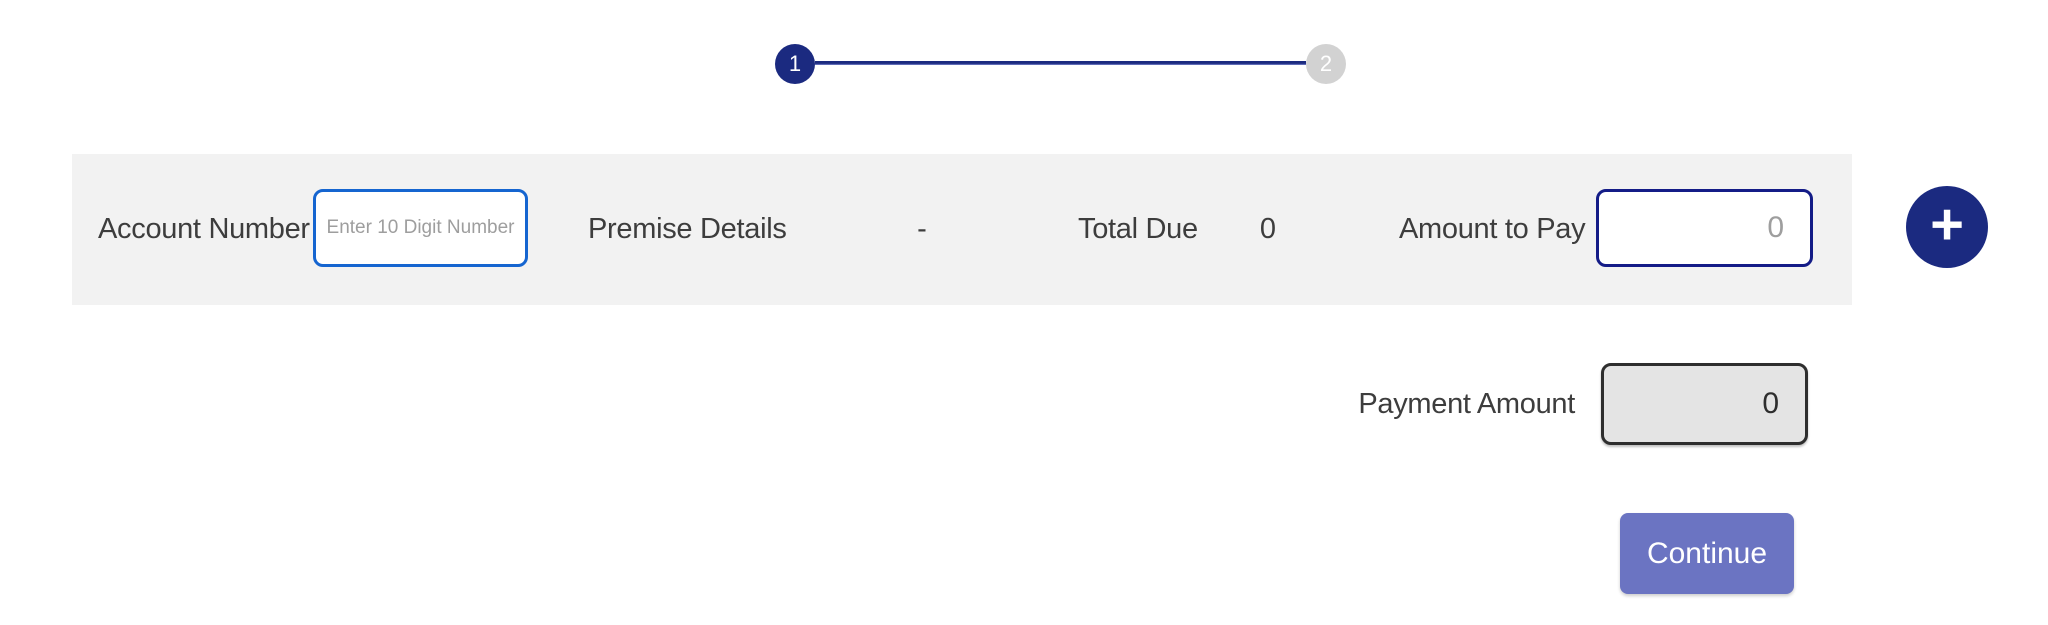 The image size is (2048, 625). I want to click on amount-to-pay-label: Amount to Pay, so click(1492, 229).